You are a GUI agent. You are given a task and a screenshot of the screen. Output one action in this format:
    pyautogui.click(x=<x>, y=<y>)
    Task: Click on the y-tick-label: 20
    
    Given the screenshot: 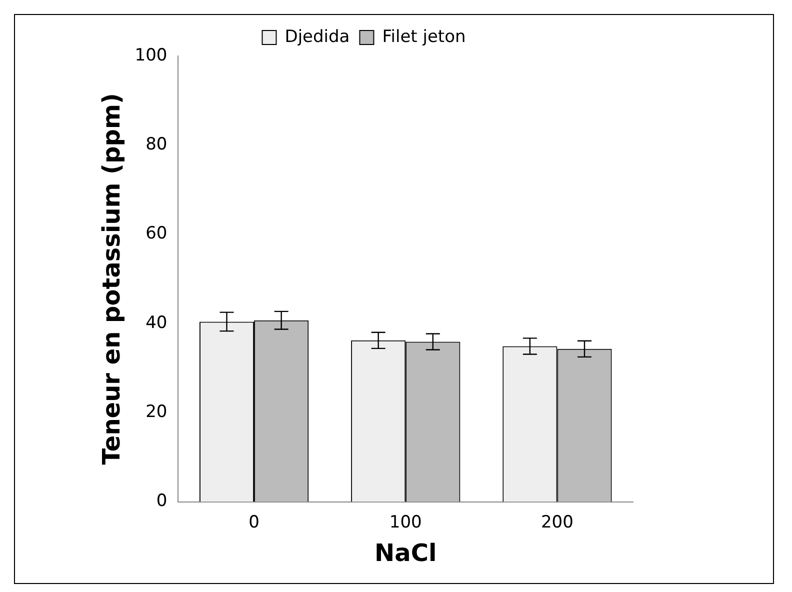 What is the action you would take?
    pyautogui.click(x=157, y=412)
    